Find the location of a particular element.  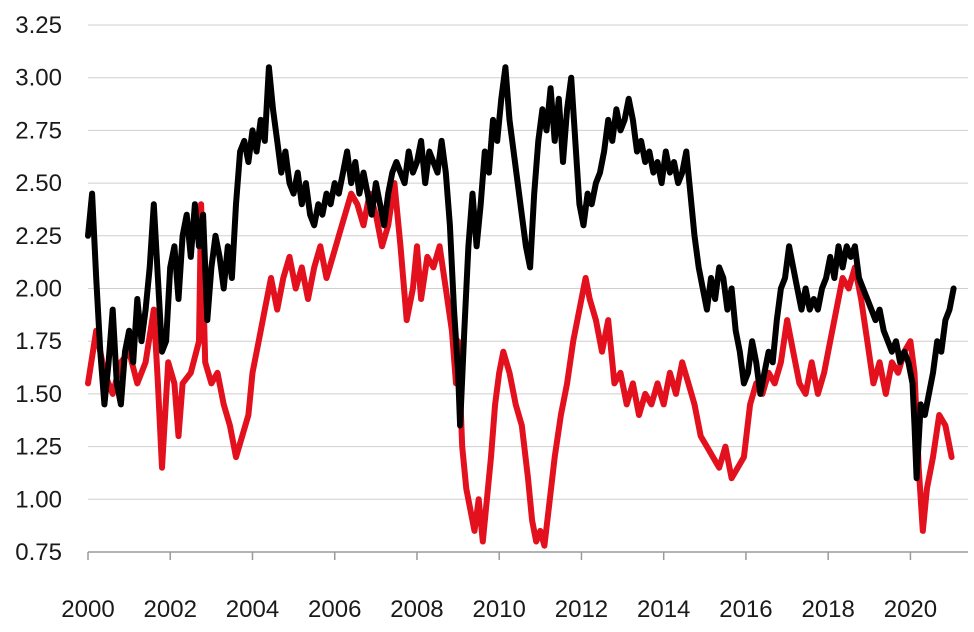

y-tick-label: 2.75 is located at coordinates (38, 130).